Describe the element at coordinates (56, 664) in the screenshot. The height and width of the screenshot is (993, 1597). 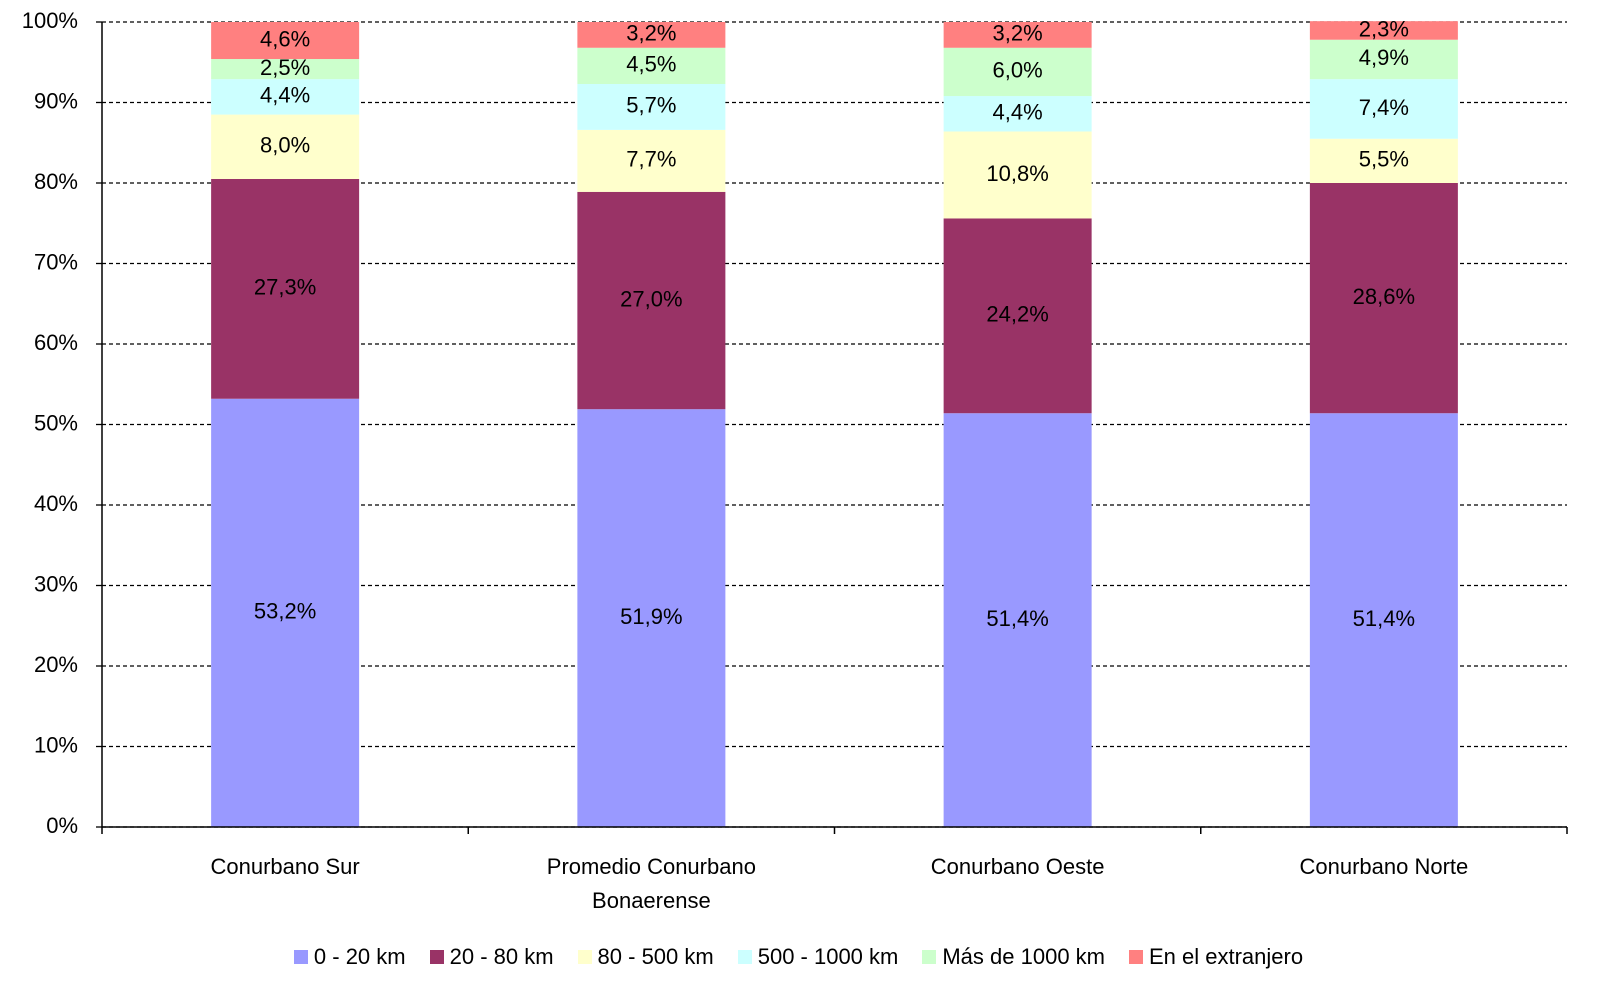
I see `y-tick-label: 20%` at that location.